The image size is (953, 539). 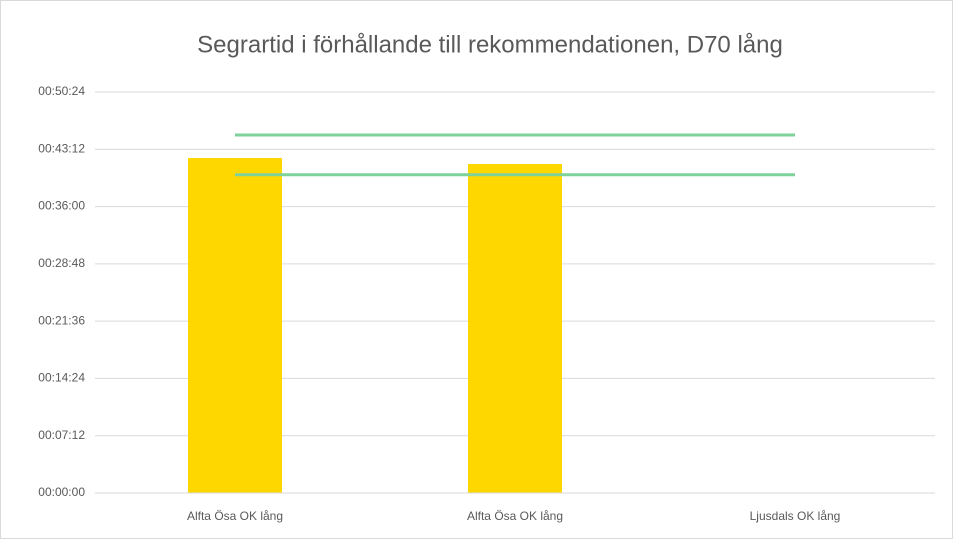 I want to click on y-tick-label: 00:43:12, so click(x=61, y=148).